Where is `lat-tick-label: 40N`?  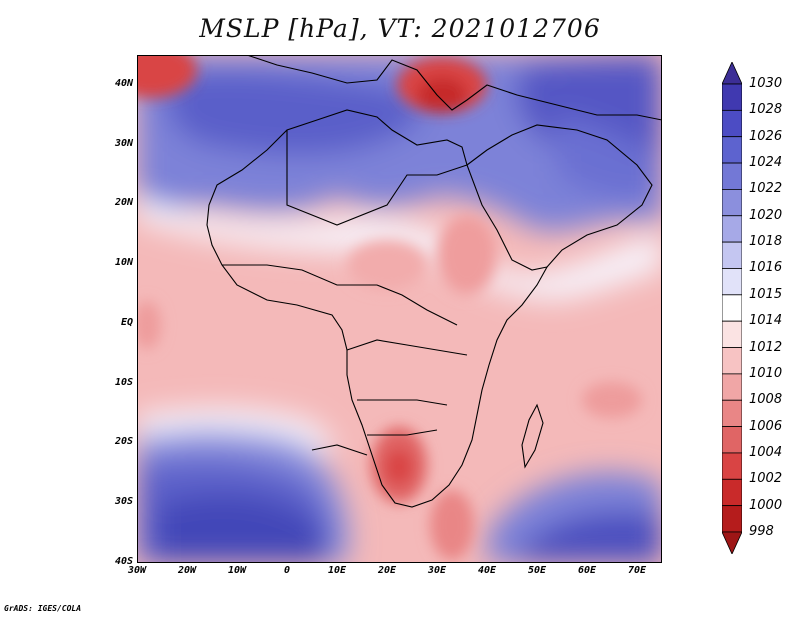
lat-tick-label: 40N is located at coordinates (123, 83).